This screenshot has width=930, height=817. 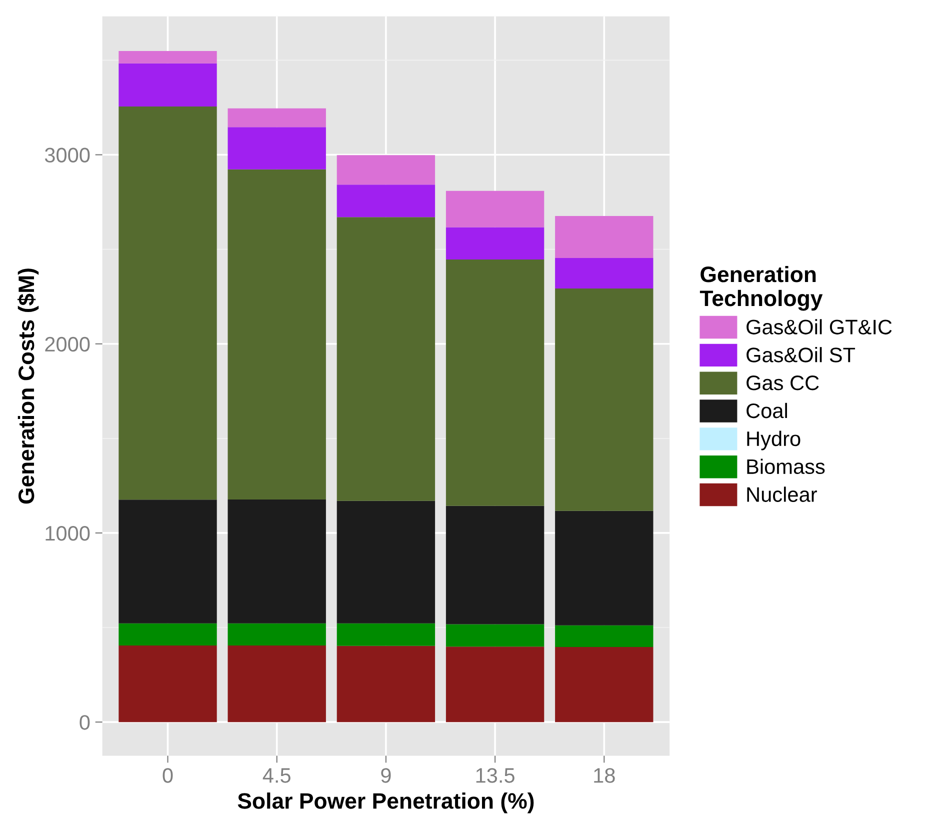 I want to click on x-axis-title: Solar Power Penetration (%), so click(x=386, y=803).